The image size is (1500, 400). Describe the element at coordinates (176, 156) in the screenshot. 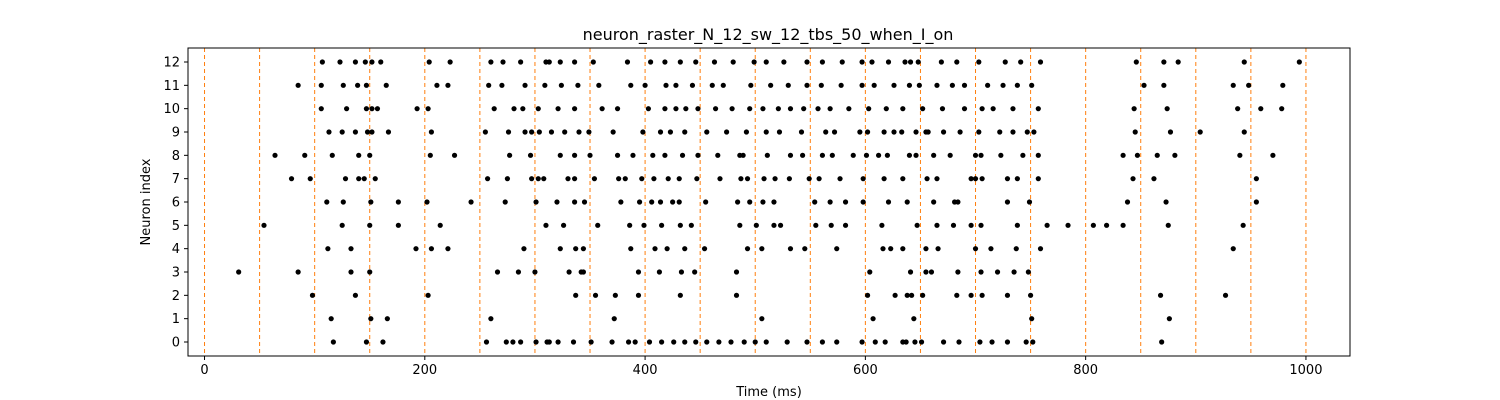

I see `y-tick-label: 8` at that location.